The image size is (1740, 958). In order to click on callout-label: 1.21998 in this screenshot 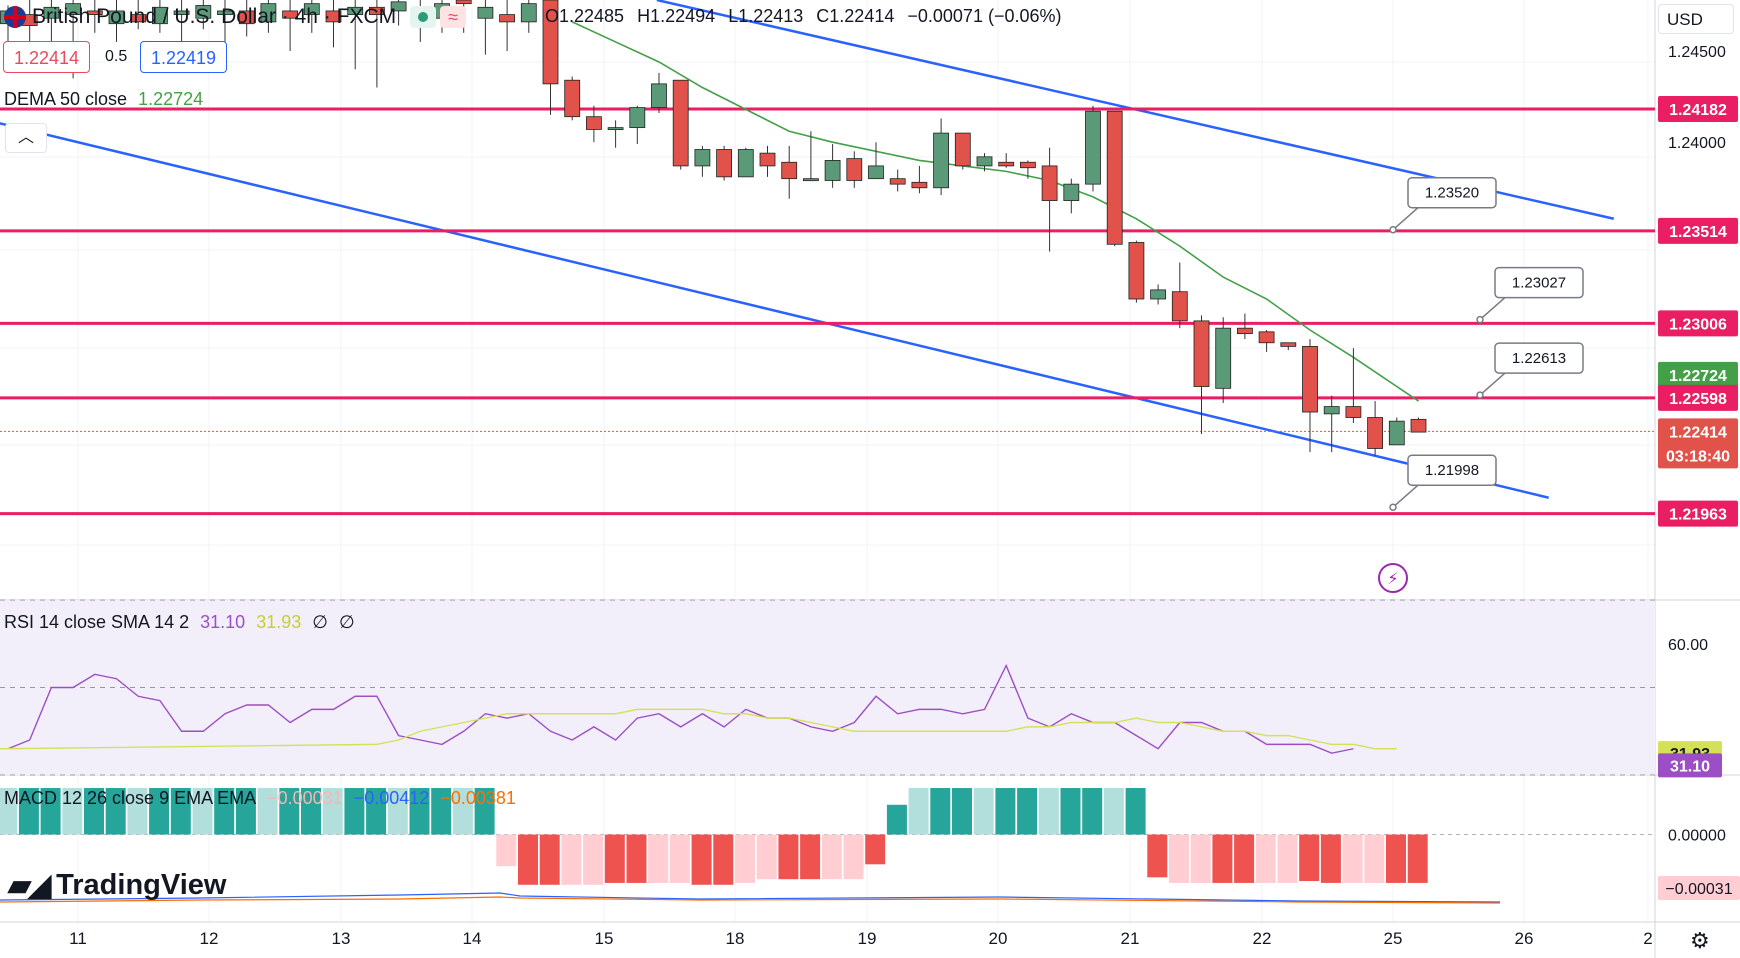, I will do `click(1452, 470)`.